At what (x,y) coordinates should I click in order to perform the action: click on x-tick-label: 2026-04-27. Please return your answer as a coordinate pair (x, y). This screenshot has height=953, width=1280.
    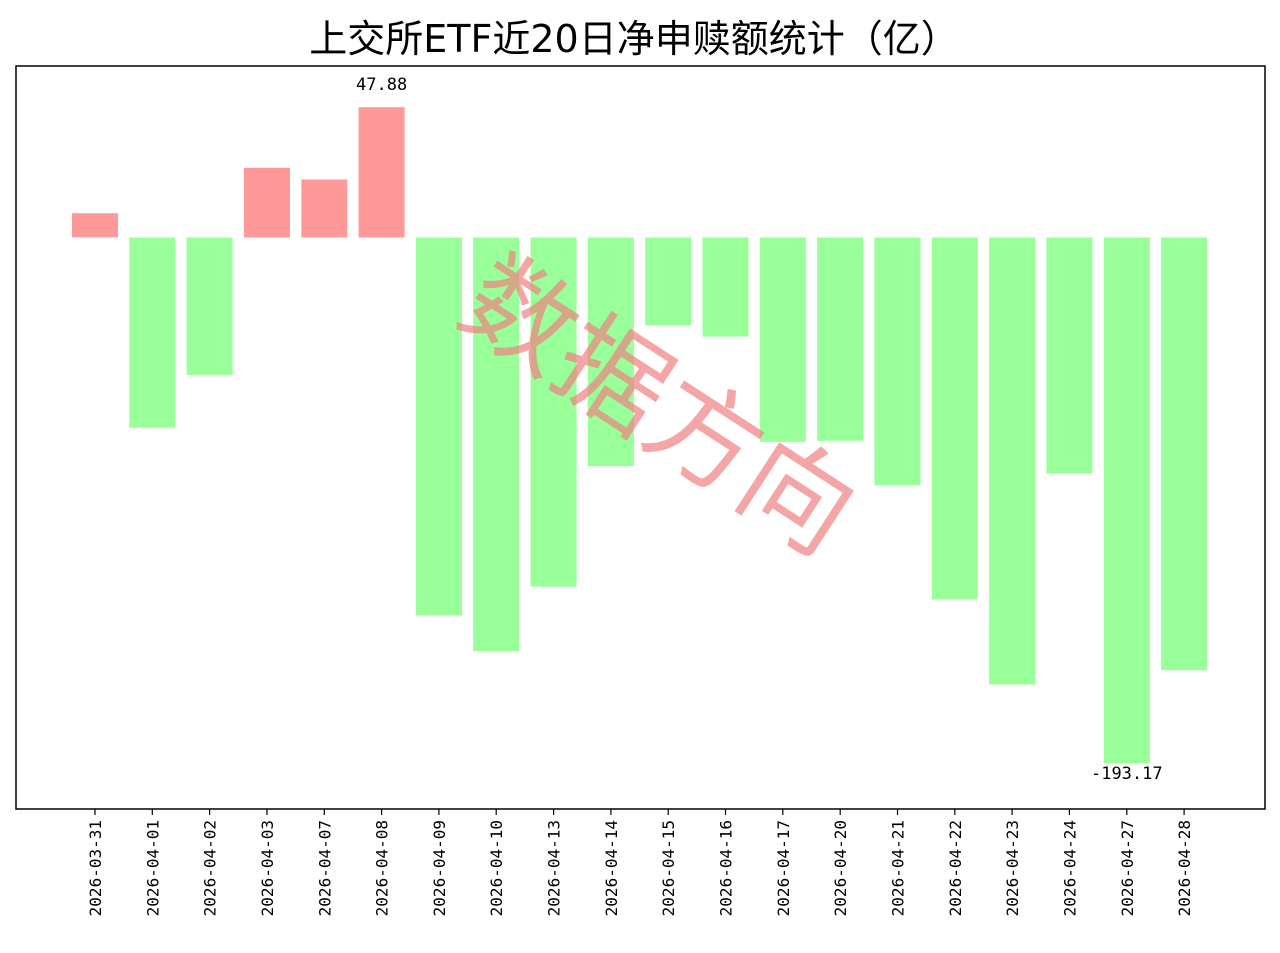
    Looking at the image, I should click on (1127, 868).